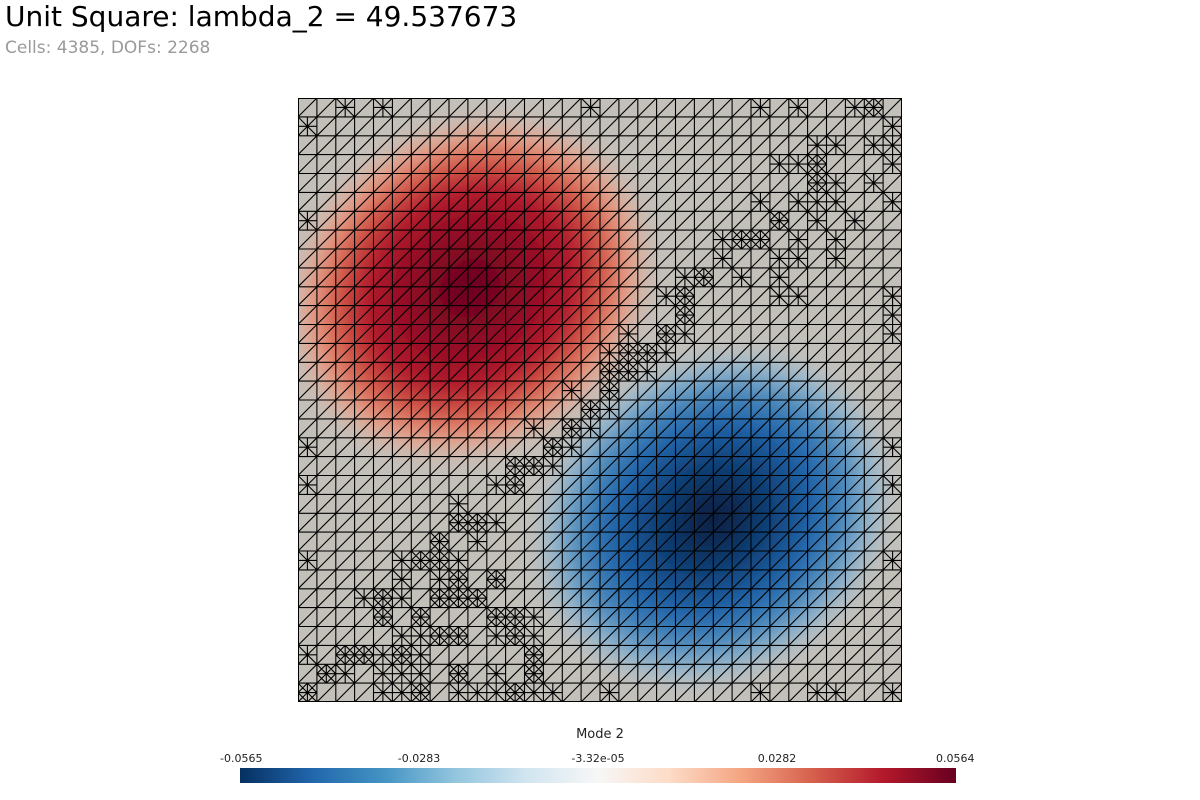 Image resolution: width=1200 pixels, height=800 pixels. What do you see at coordinates (108, 48) in the screenshot?
I see `mesh-info: Cells: 4385, DOFs: 2268` at bounding box center [108, 48].